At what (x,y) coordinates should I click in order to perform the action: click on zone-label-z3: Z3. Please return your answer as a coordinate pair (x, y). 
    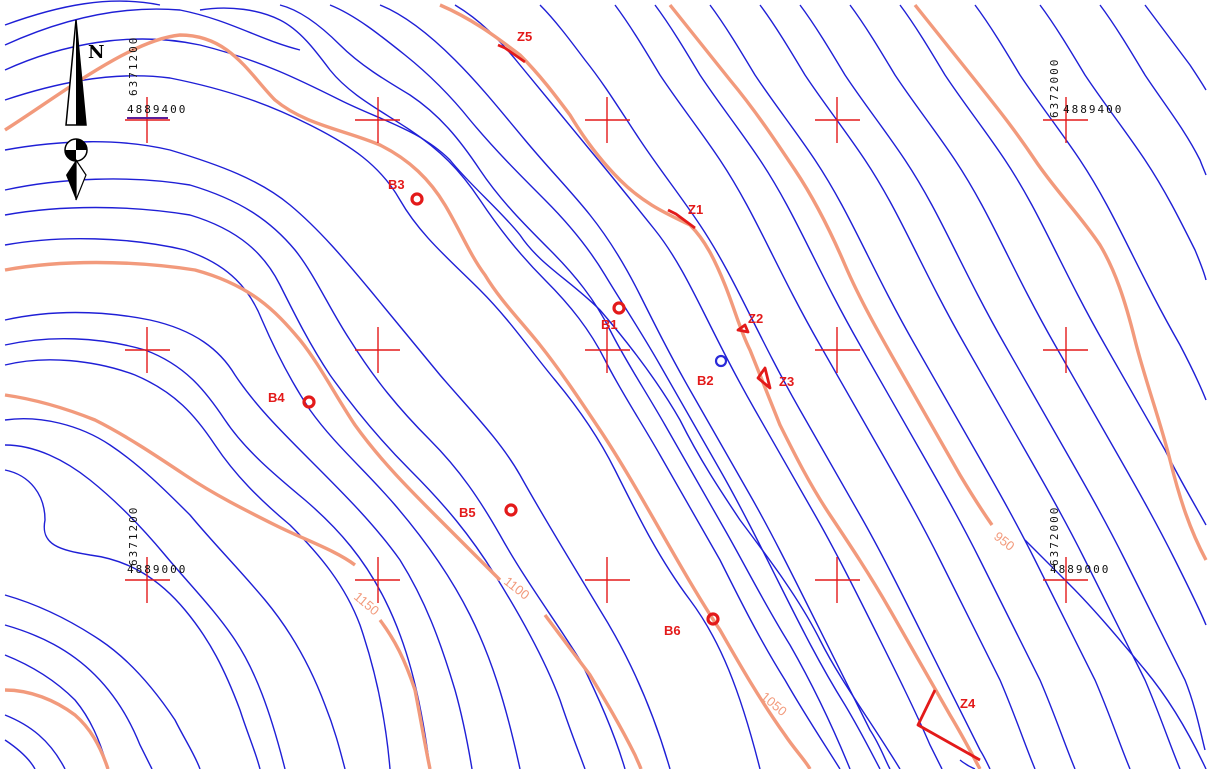
    Looking at the image, I should click on (786, 381).